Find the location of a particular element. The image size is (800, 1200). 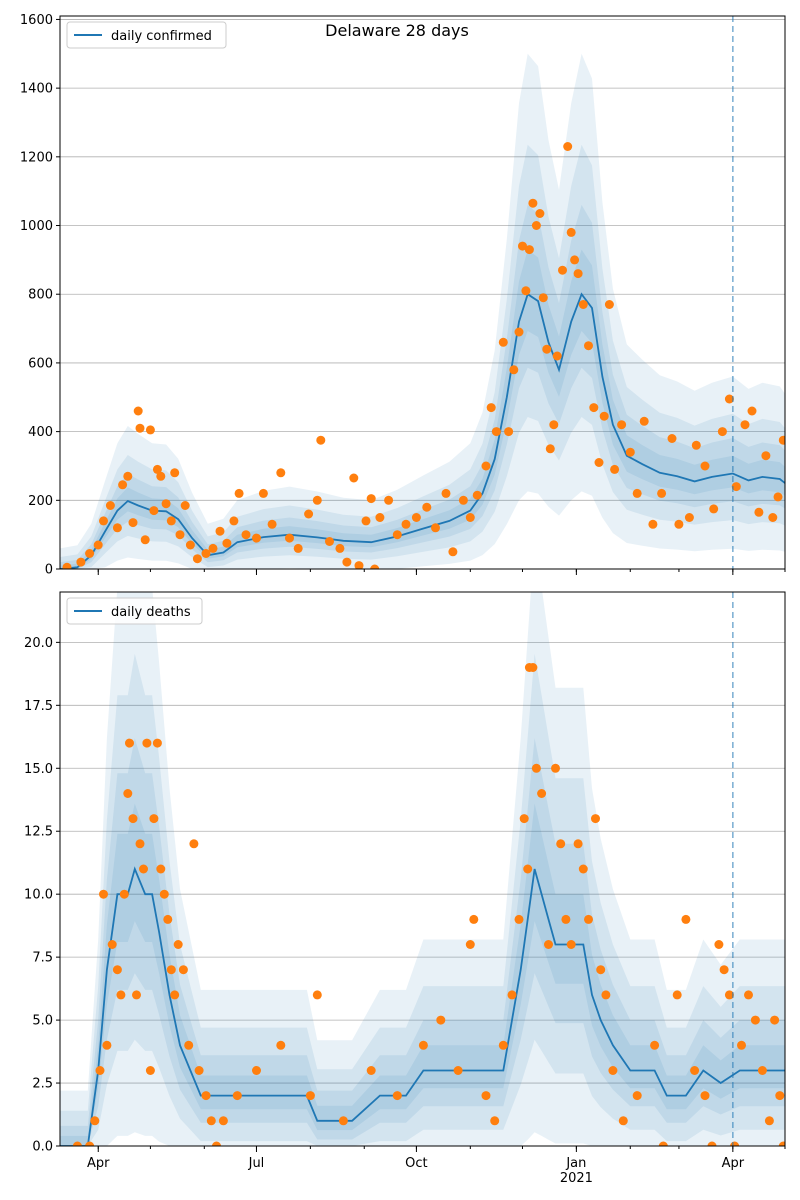

y-tick-label: 200 is located at coordinates (40, 501).